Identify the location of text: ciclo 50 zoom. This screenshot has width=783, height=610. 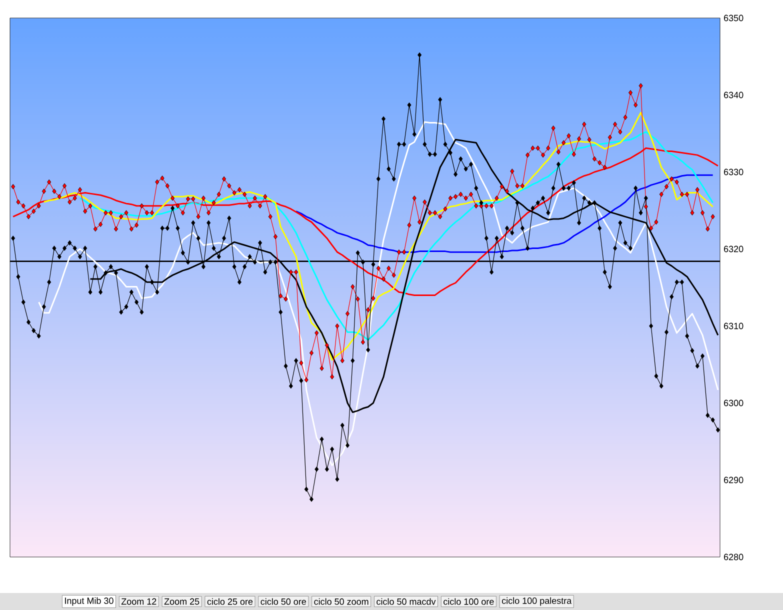
(341, 601).